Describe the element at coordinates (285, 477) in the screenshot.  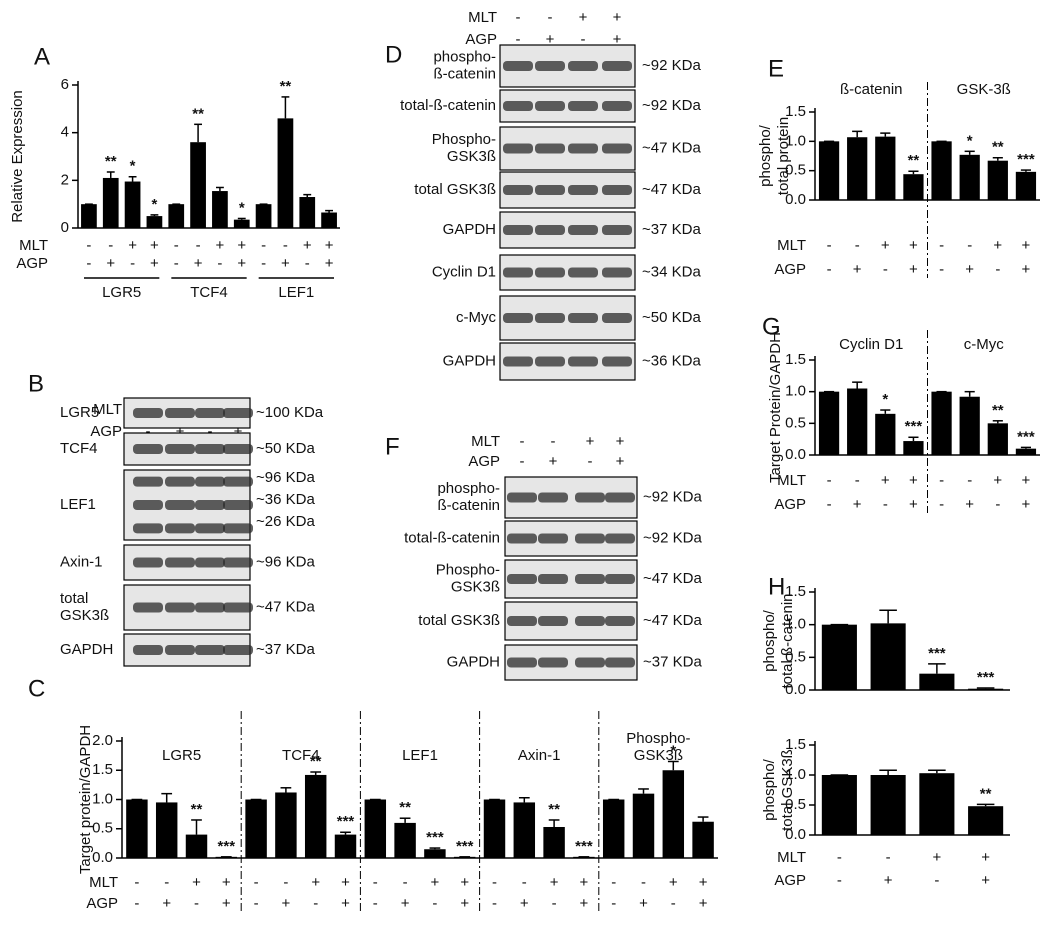
I see `size-label: ~96 KDa` at that location.